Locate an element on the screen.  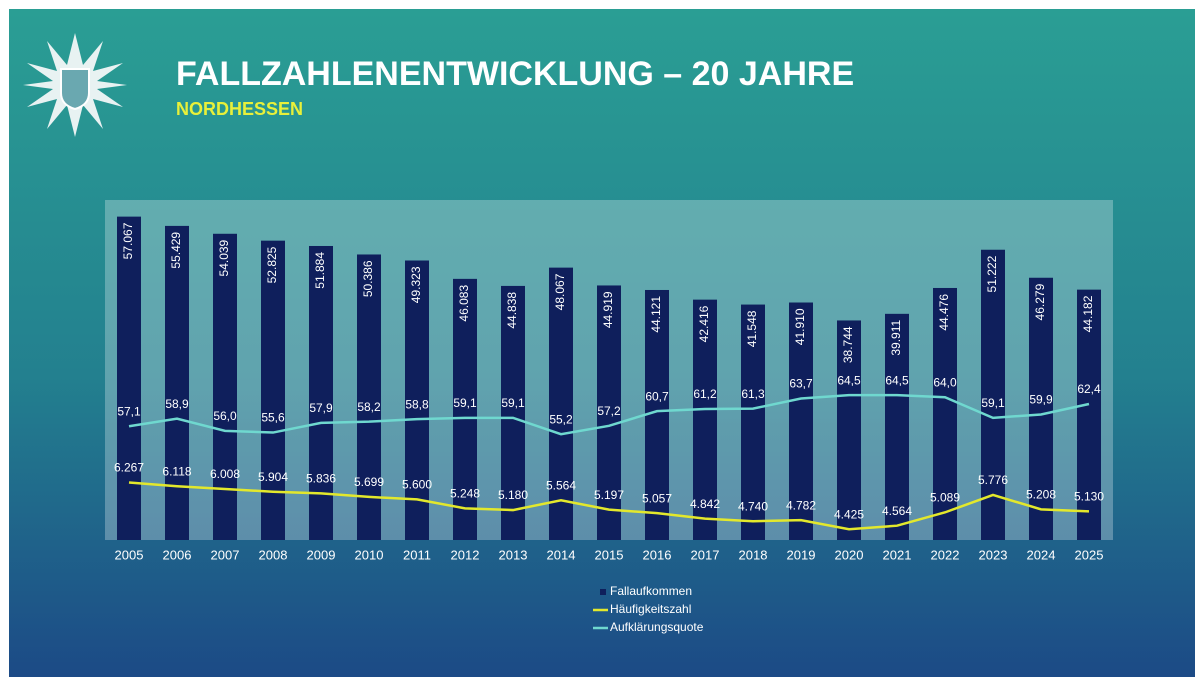
x-tick-label: 2019 is located at coordinates (801, 554).